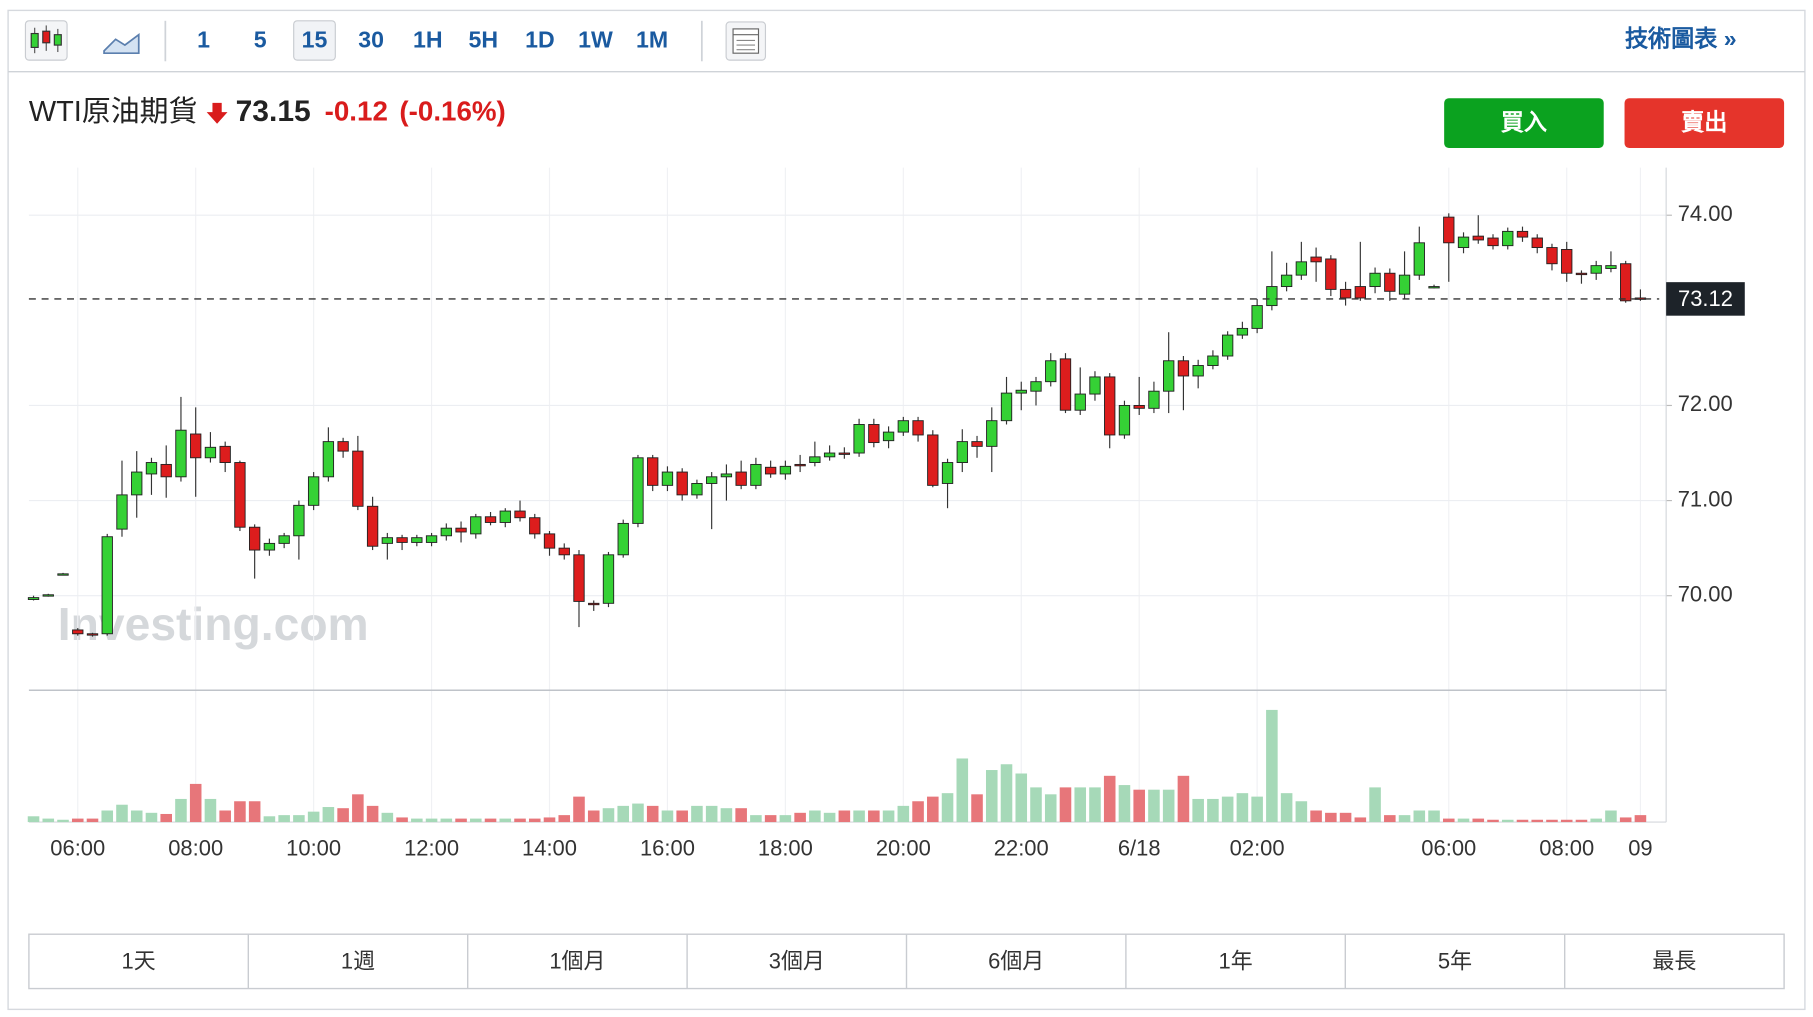  Describe the element at coordinates (1681, 39) in the screenshot. I see `technical-chart-link: 技術圖表 »` at that location.